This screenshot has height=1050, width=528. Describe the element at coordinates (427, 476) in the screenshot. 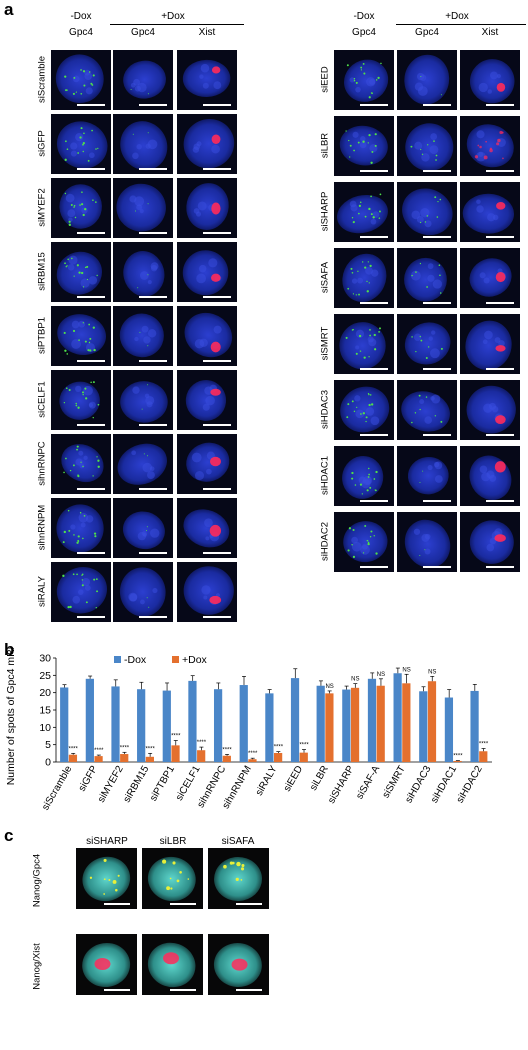

I see `tile-siHDAC1-plusdox-gpc4` at that location.